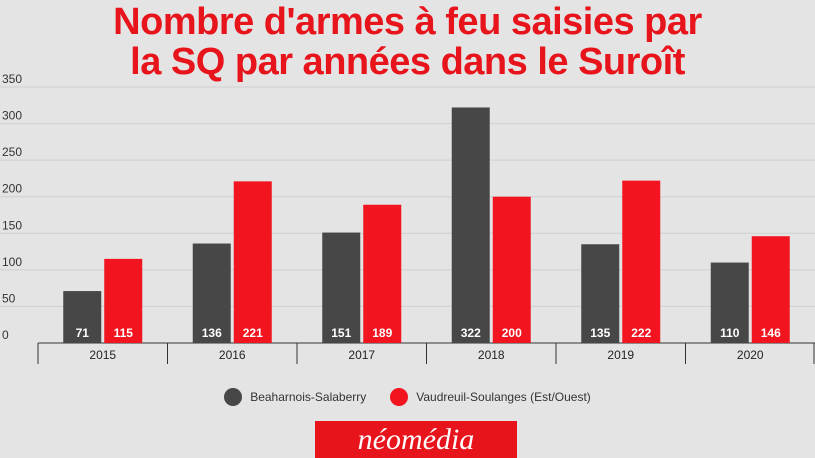  I want to click on legend-swatch-dark, so click(233, 397).